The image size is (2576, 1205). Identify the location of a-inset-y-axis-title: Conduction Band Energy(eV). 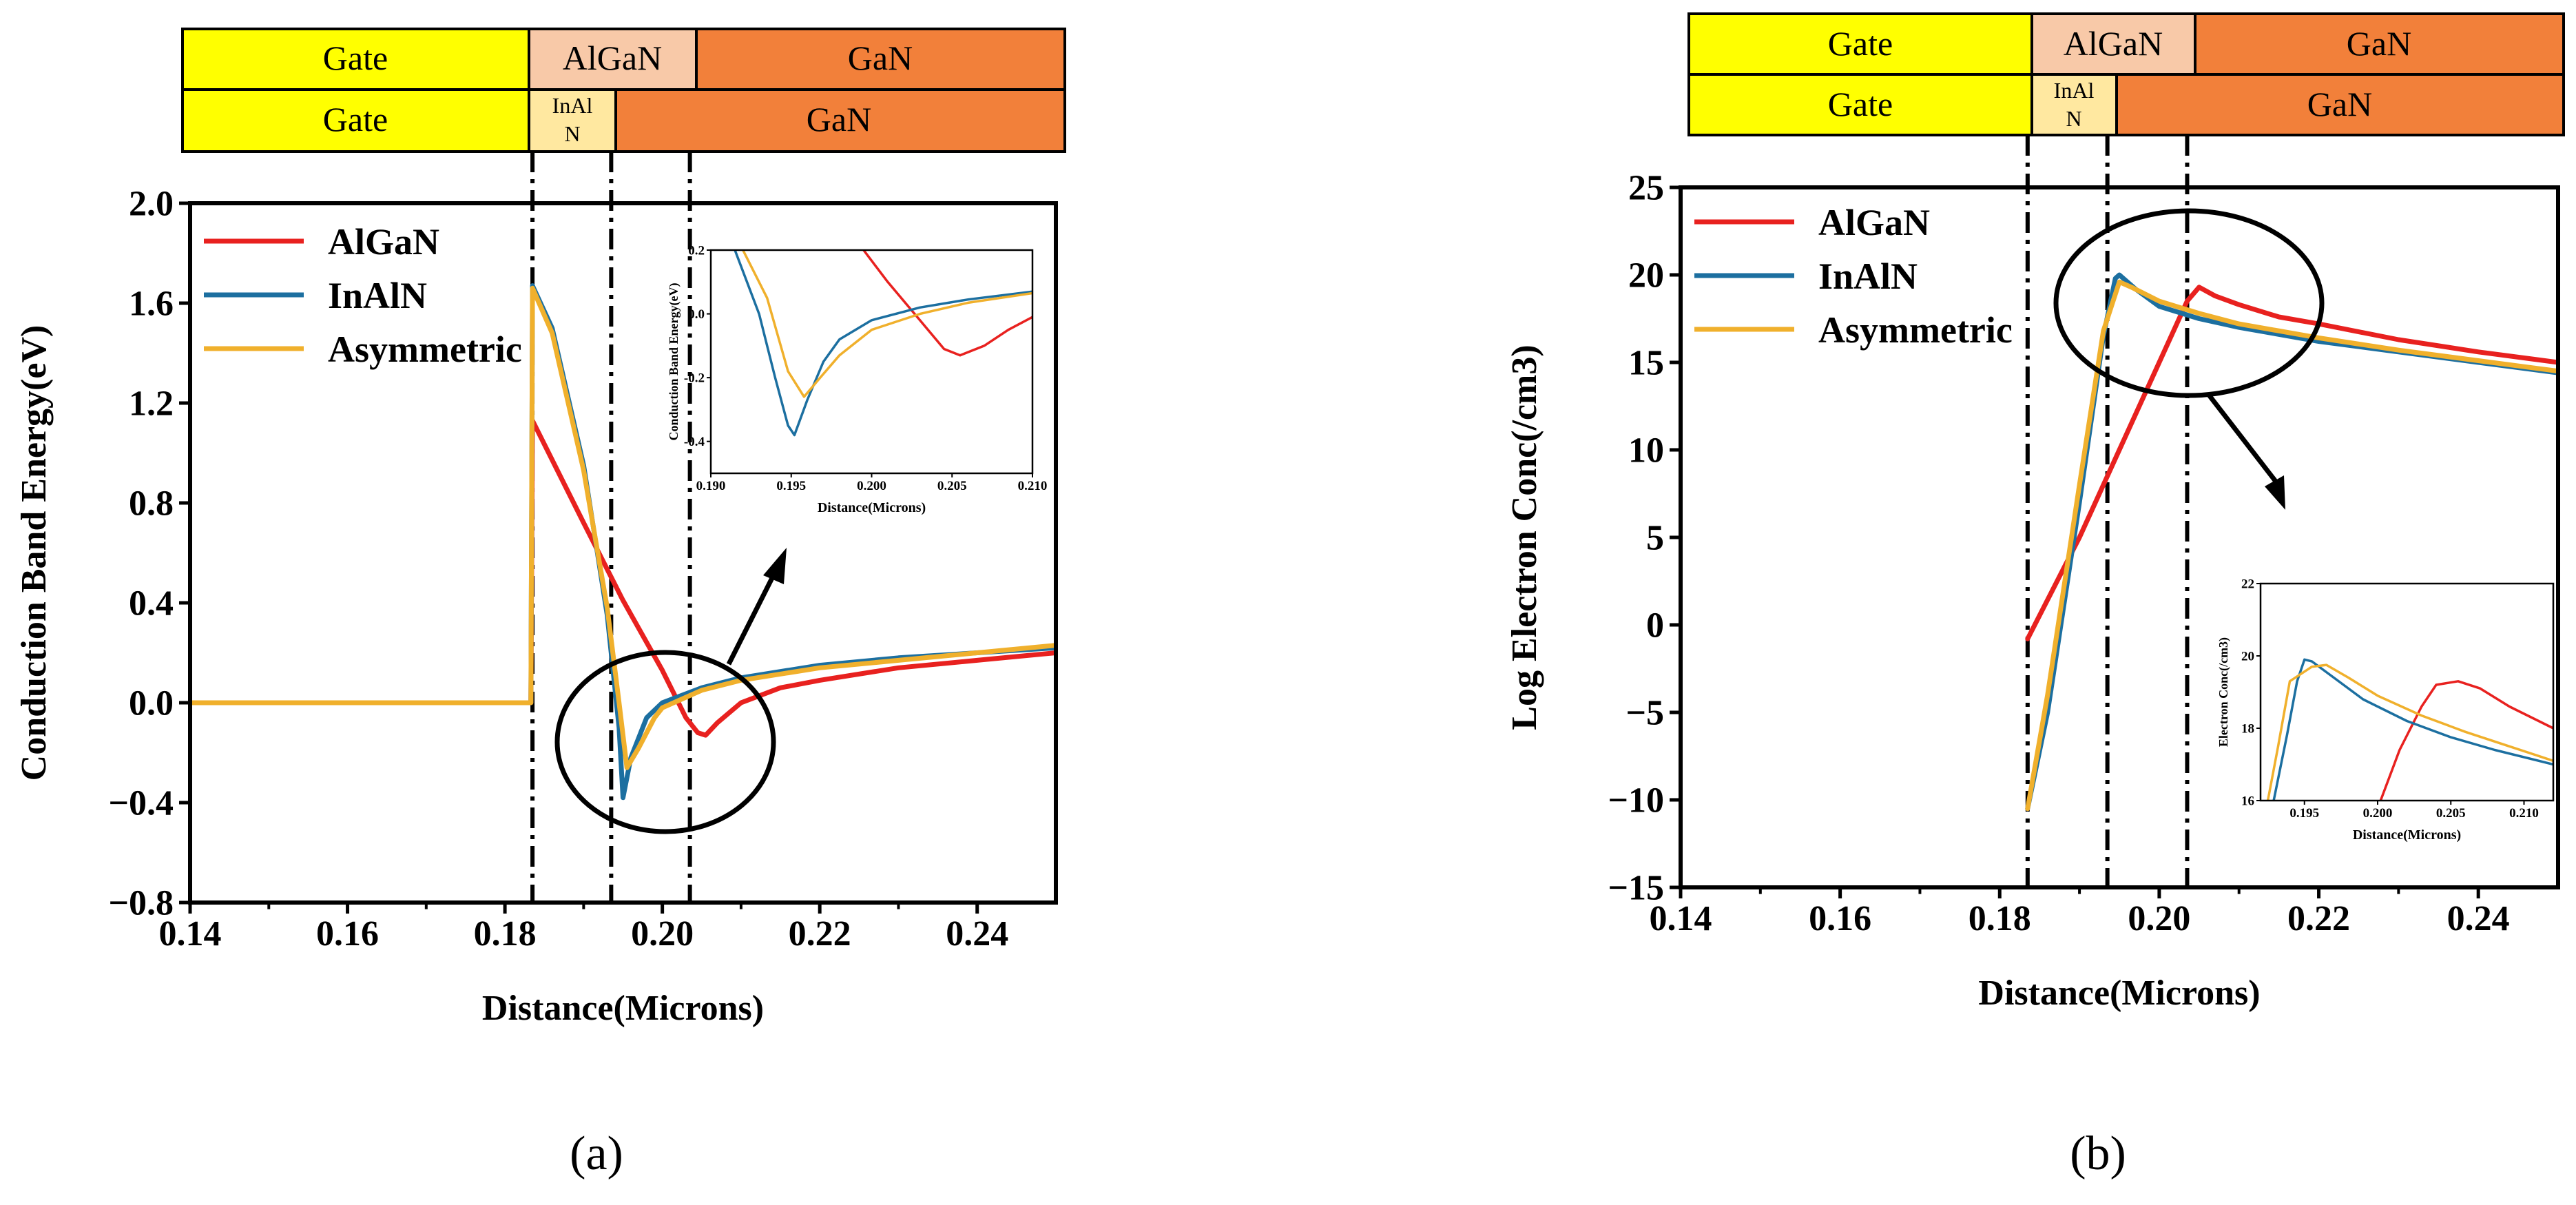
(674, 361).